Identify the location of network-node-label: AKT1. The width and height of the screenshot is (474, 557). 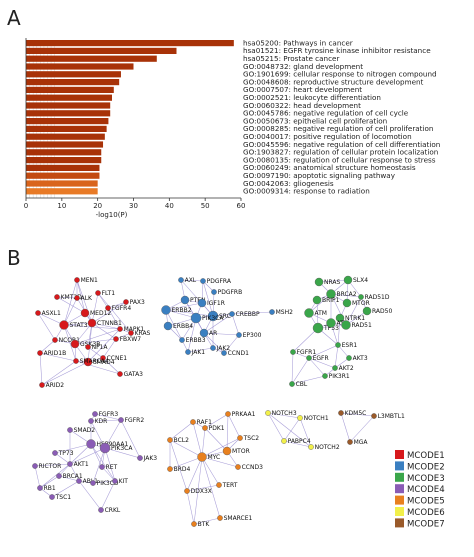
(81, 464).